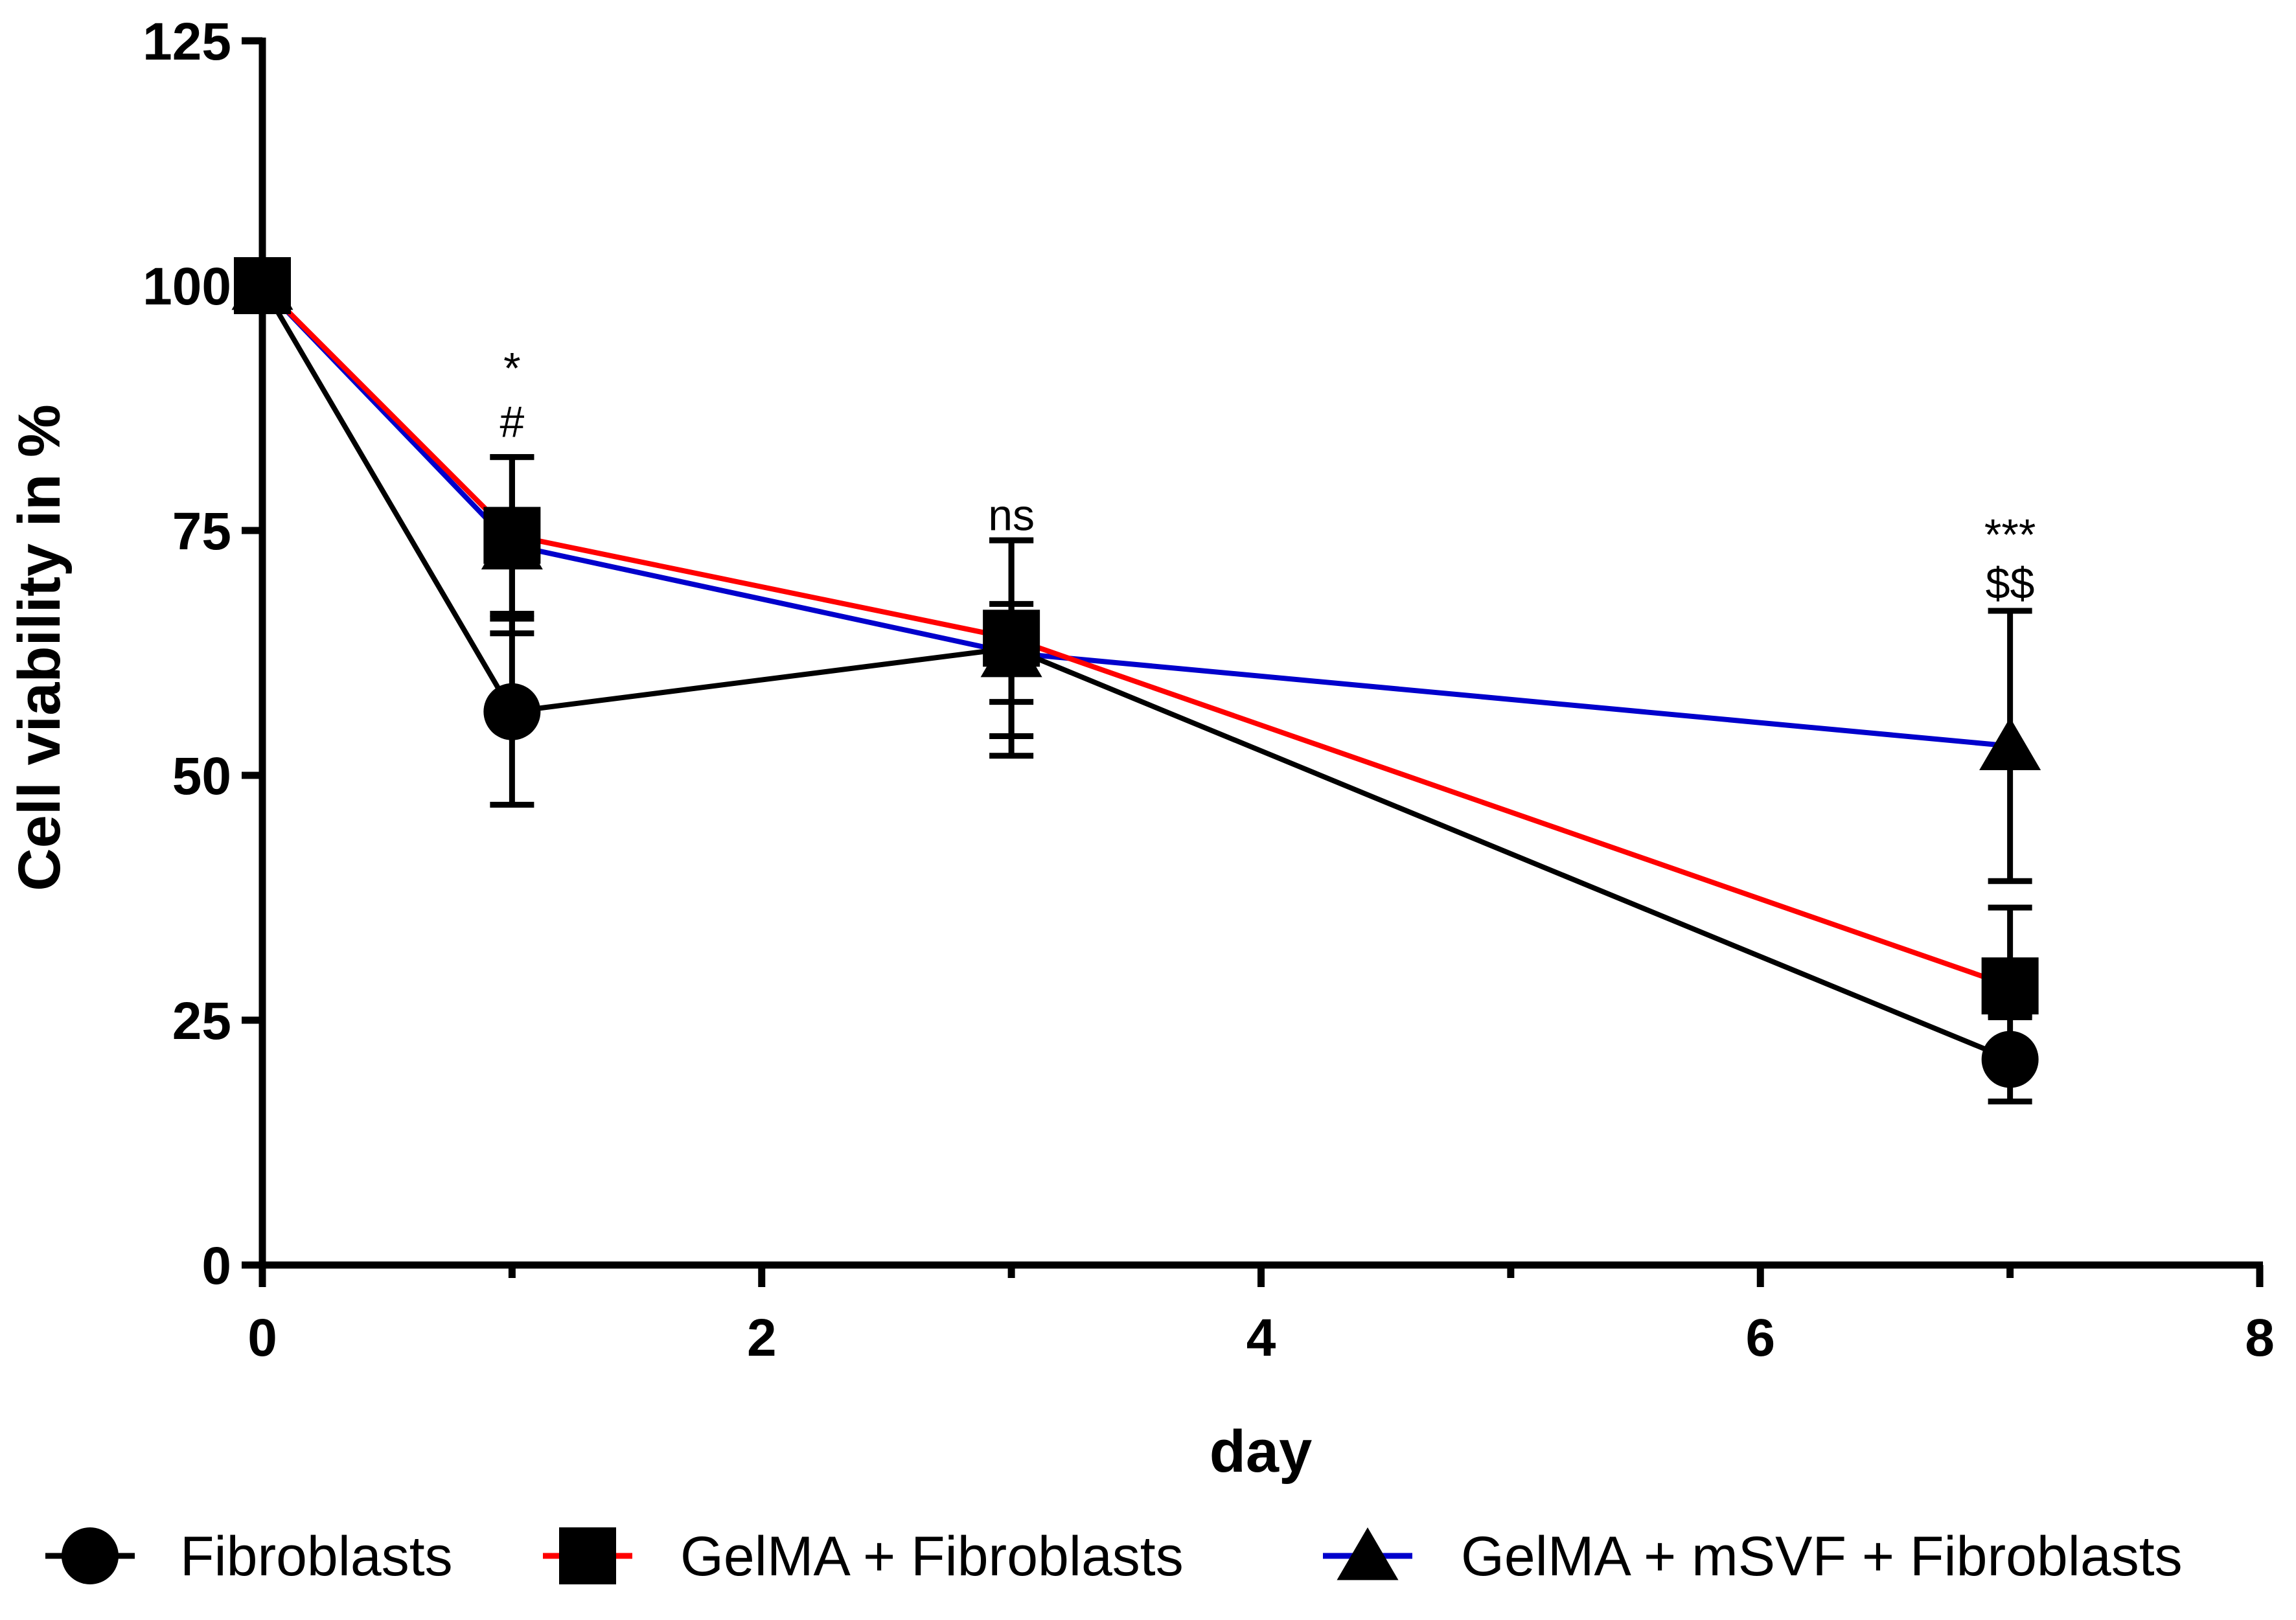  What do you see at coordinates (201, 776) in the screenshot?
I see `y-tick-label-2: 50` at bounding box center [201, 776].